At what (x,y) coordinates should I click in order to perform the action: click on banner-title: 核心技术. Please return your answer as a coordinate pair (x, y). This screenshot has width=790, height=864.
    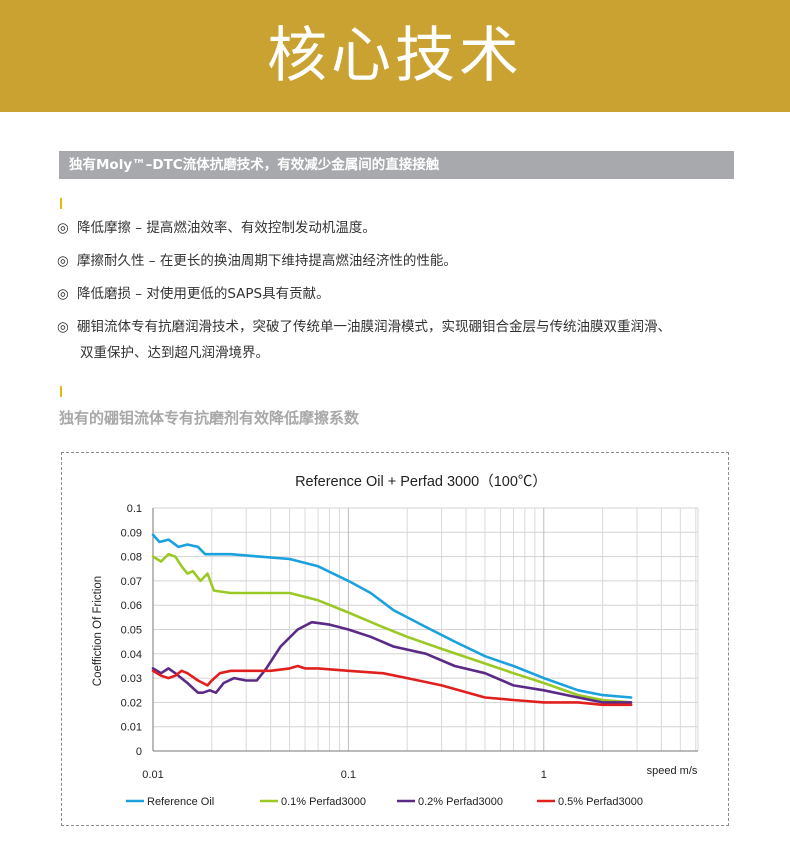
    Looking at the image, I should click on (395, 56).